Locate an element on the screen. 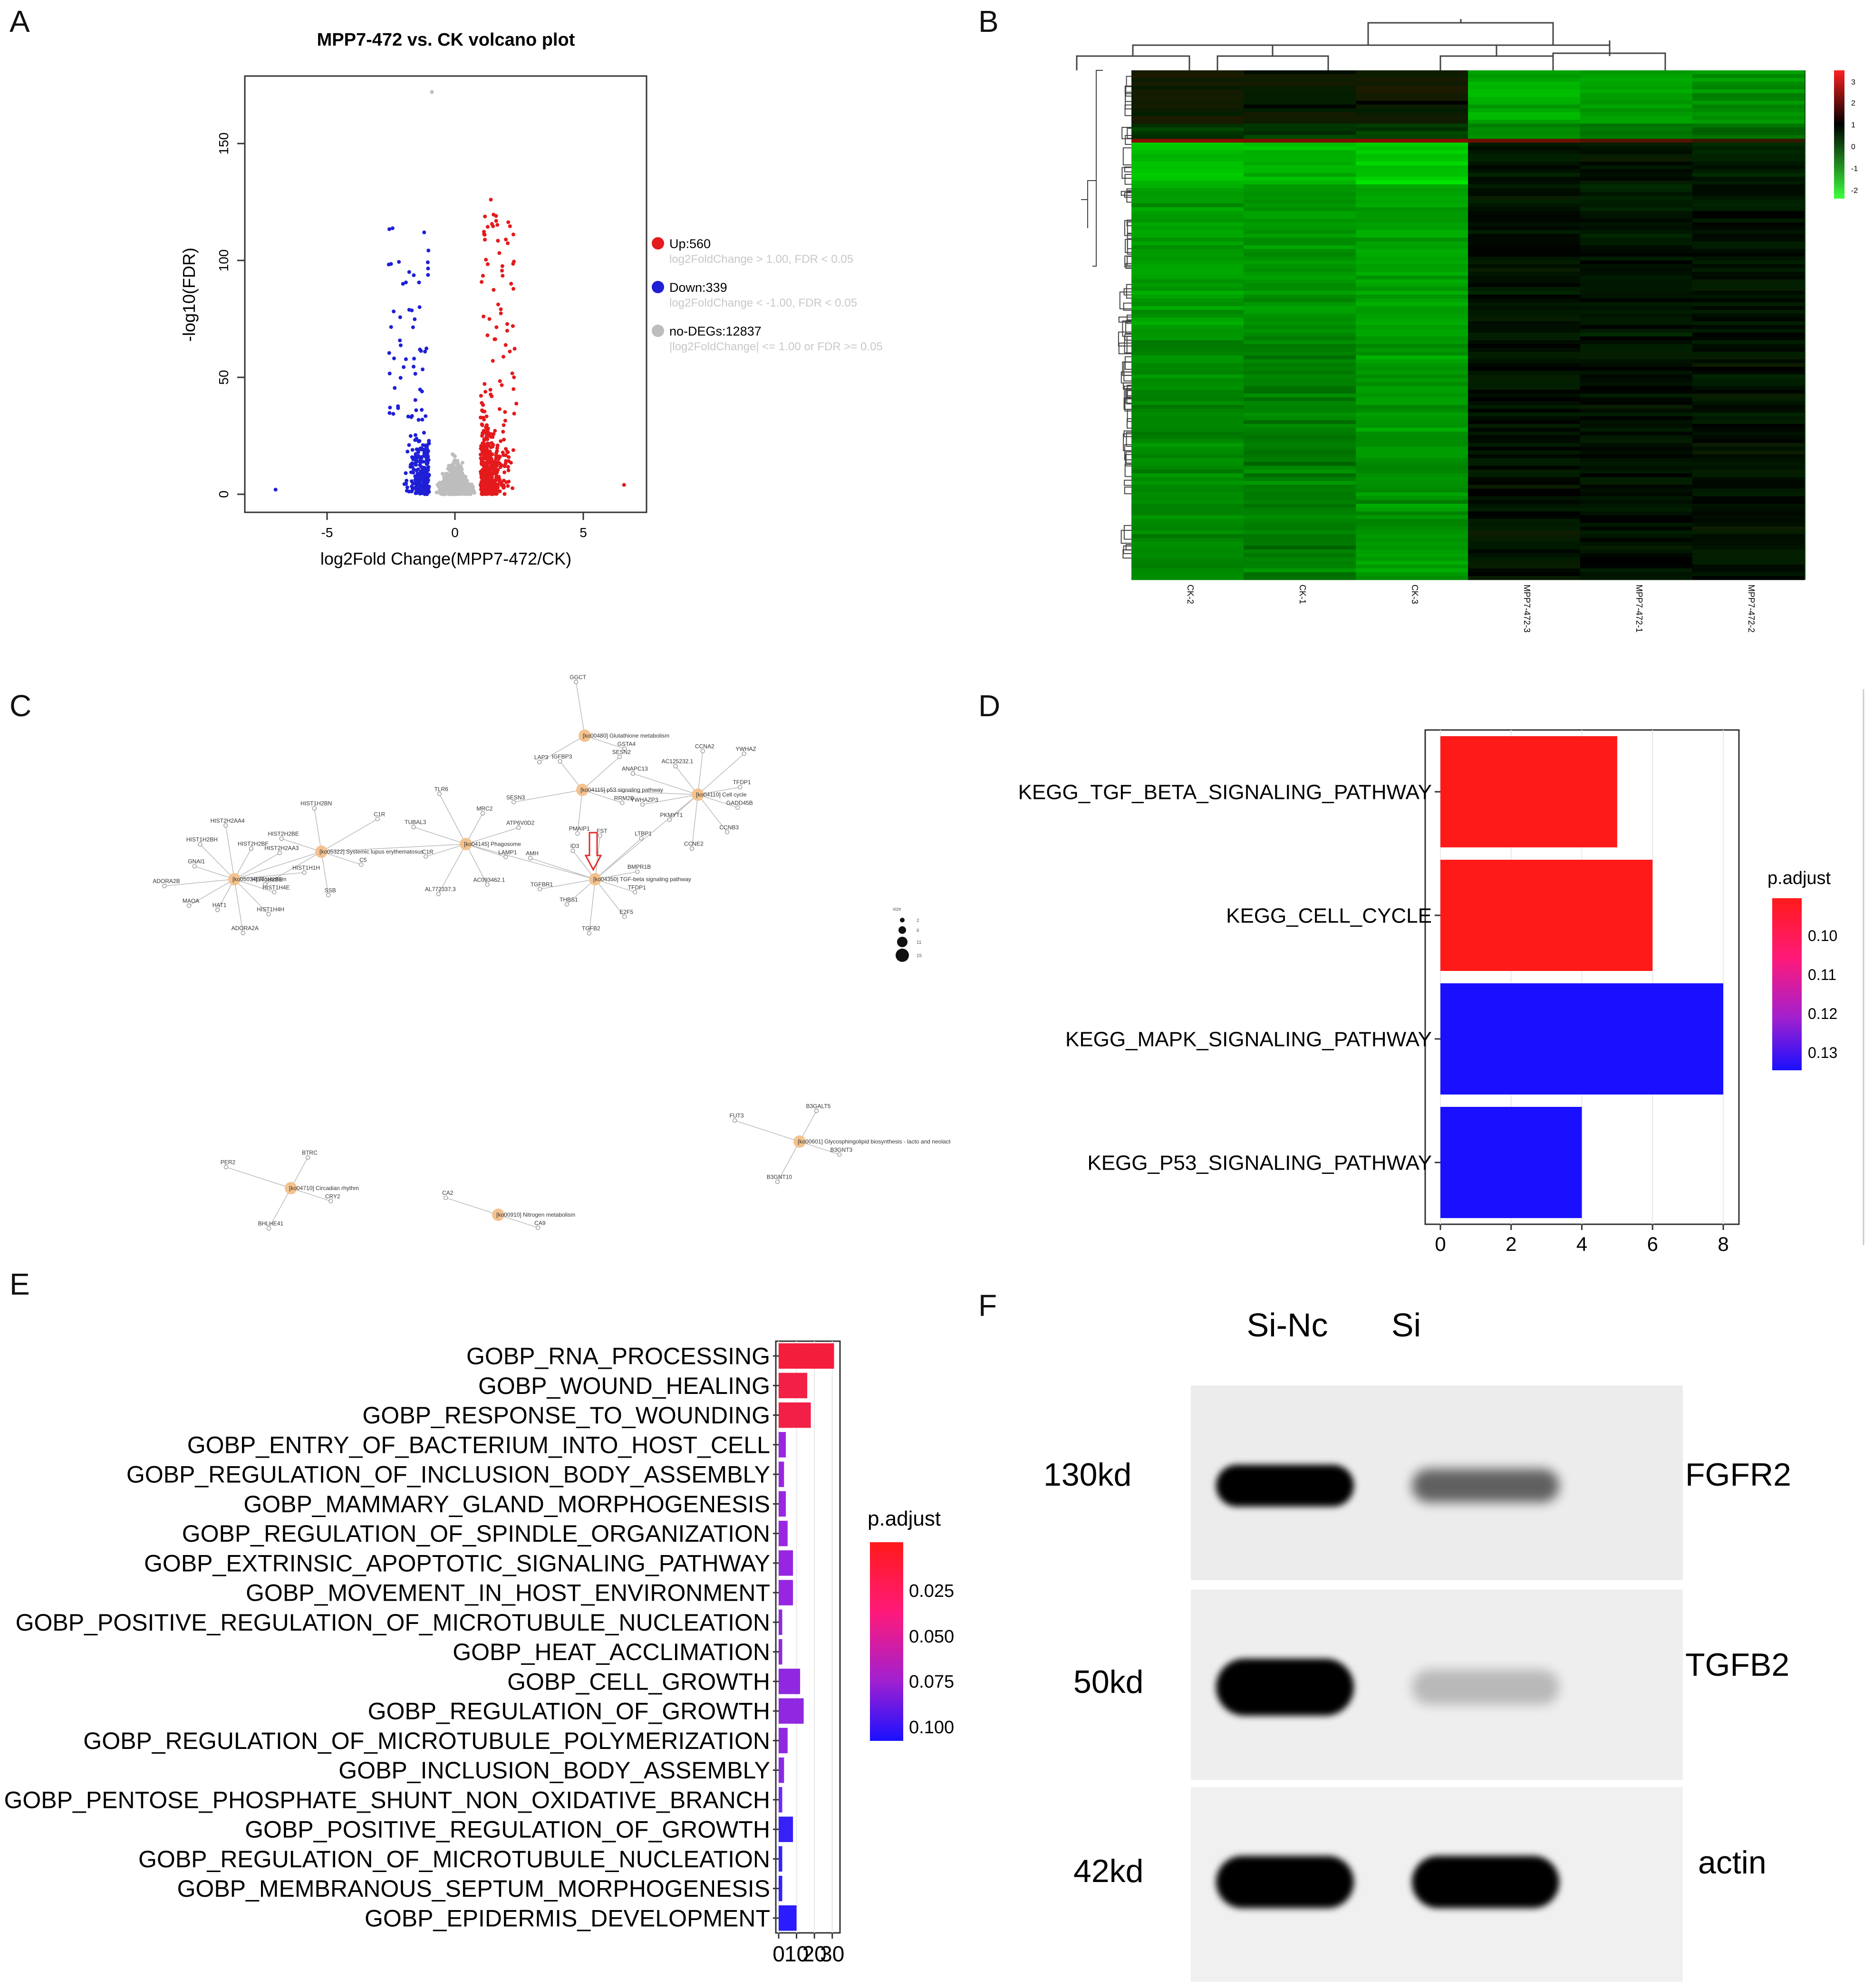  category-label: GOBP_EPIDERMIS_DEVELOPMENT is located at coordinates (567, 1918).